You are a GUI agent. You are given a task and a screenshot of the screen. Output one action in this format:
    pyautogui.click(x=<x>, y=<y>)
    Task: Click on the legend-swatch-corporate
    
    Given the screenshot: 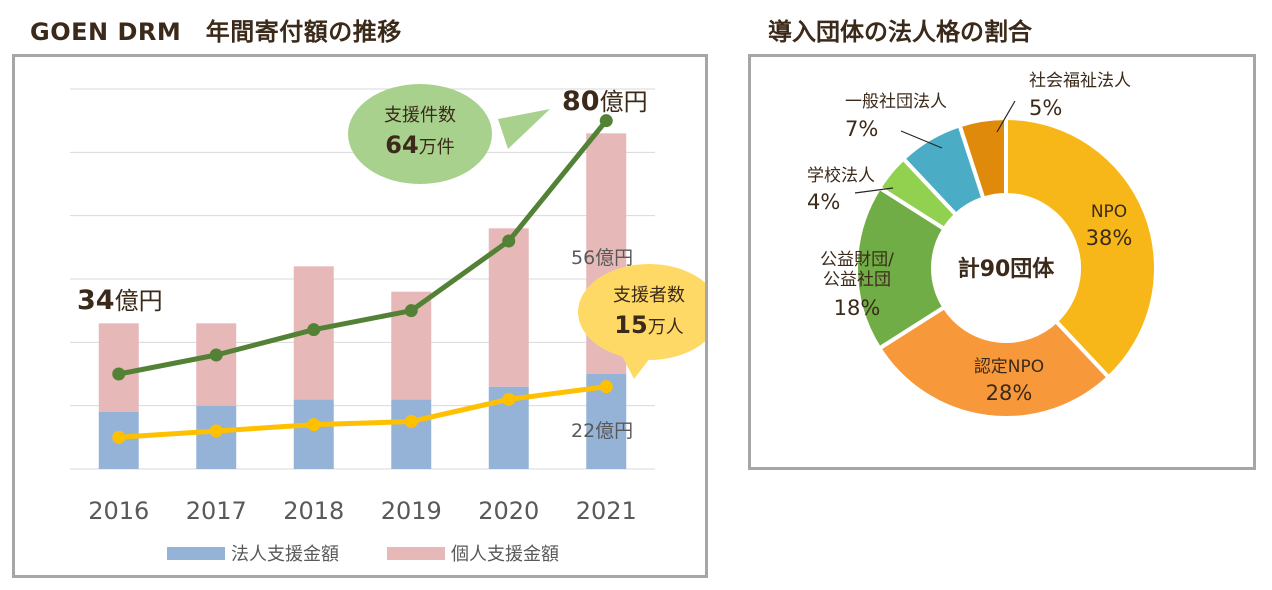 What is the action you would take?
    pyautogui.click(x=196, y=553)
    